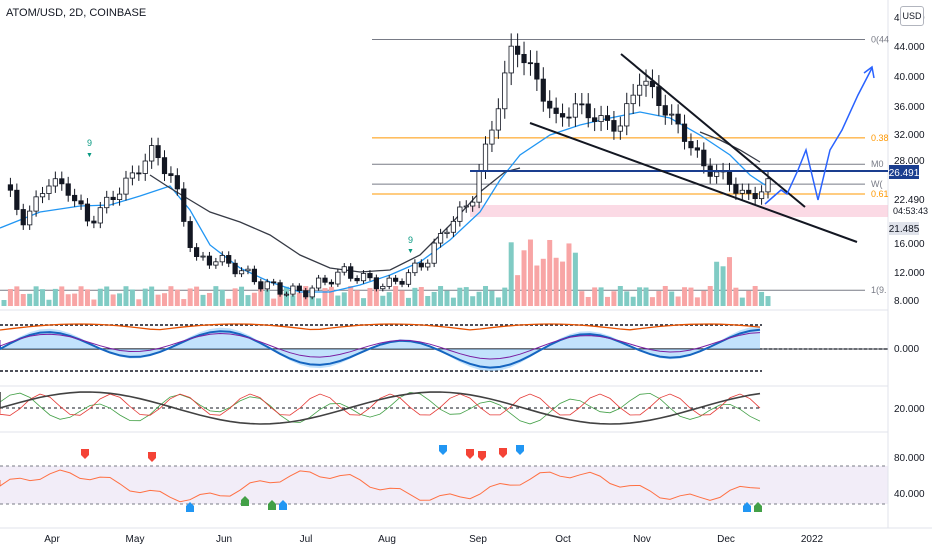  What do you see at coordinates (713, 130) in the screenshot?
I see `wedge-upper-line` at bounding box center [713, 130].